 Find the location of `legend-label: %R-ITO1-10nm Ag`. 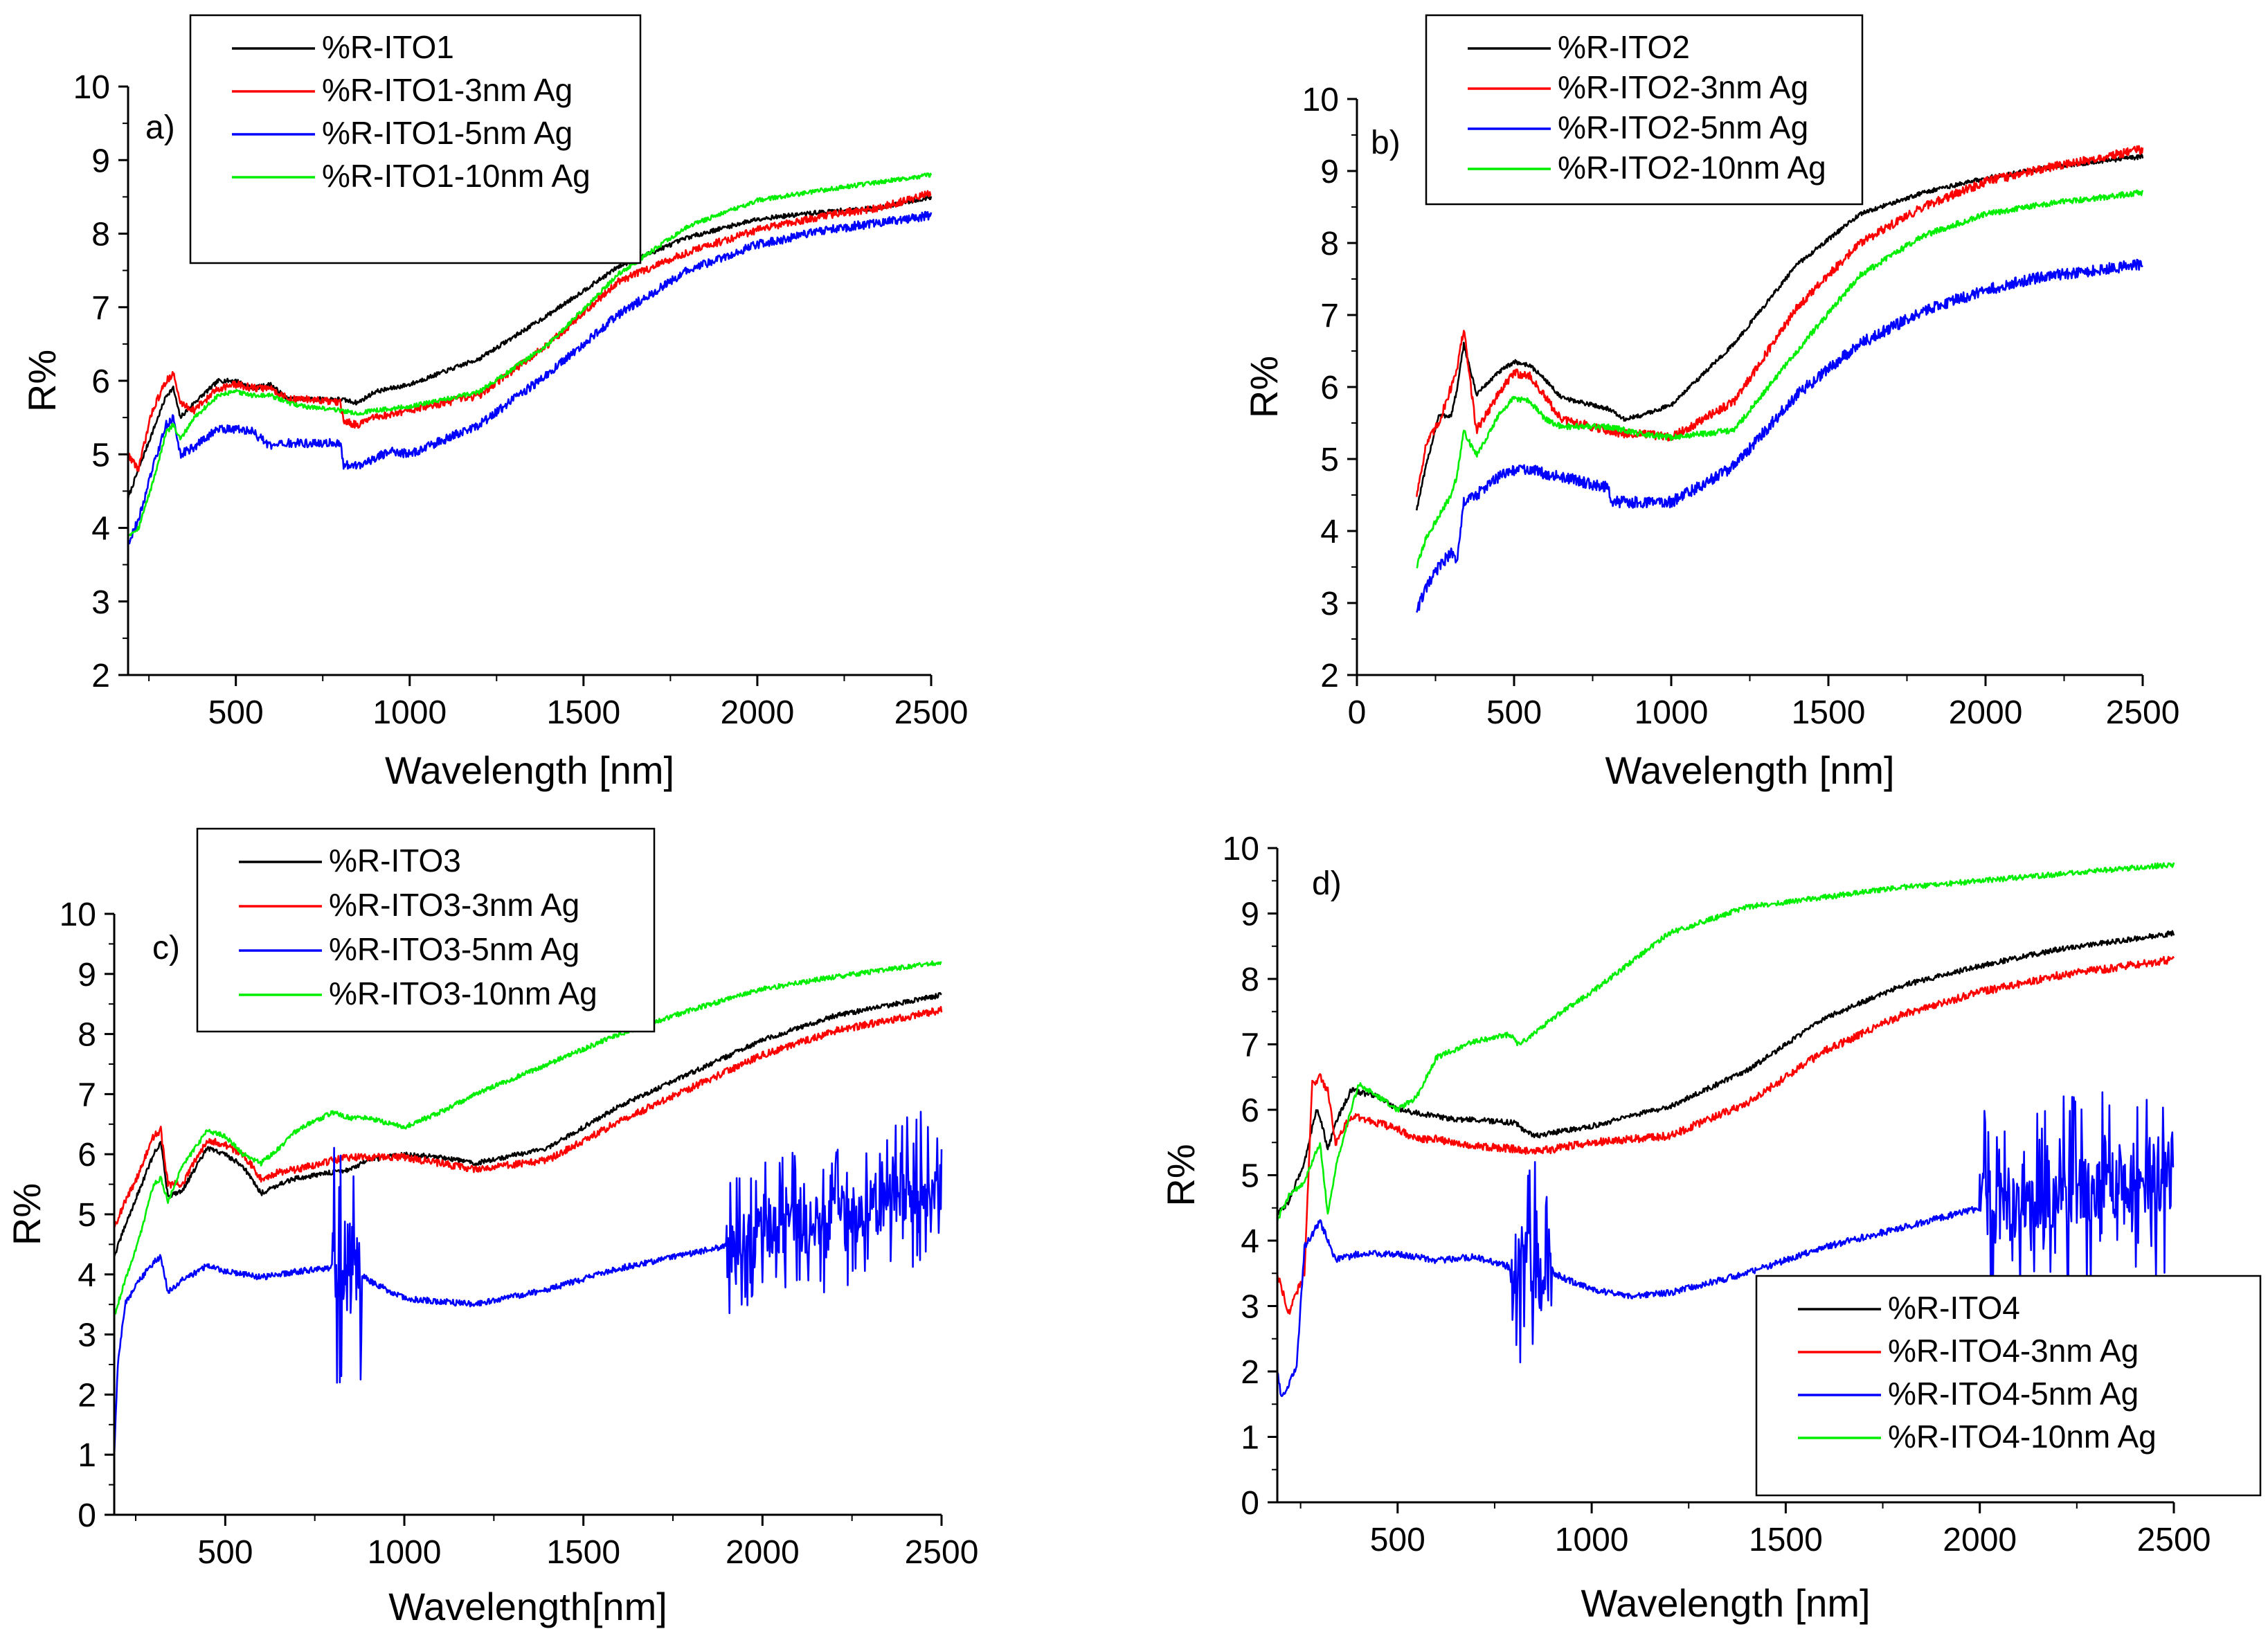

legend-label: %R-ITO1-10nm Ag is located at coordinates (456, 176).